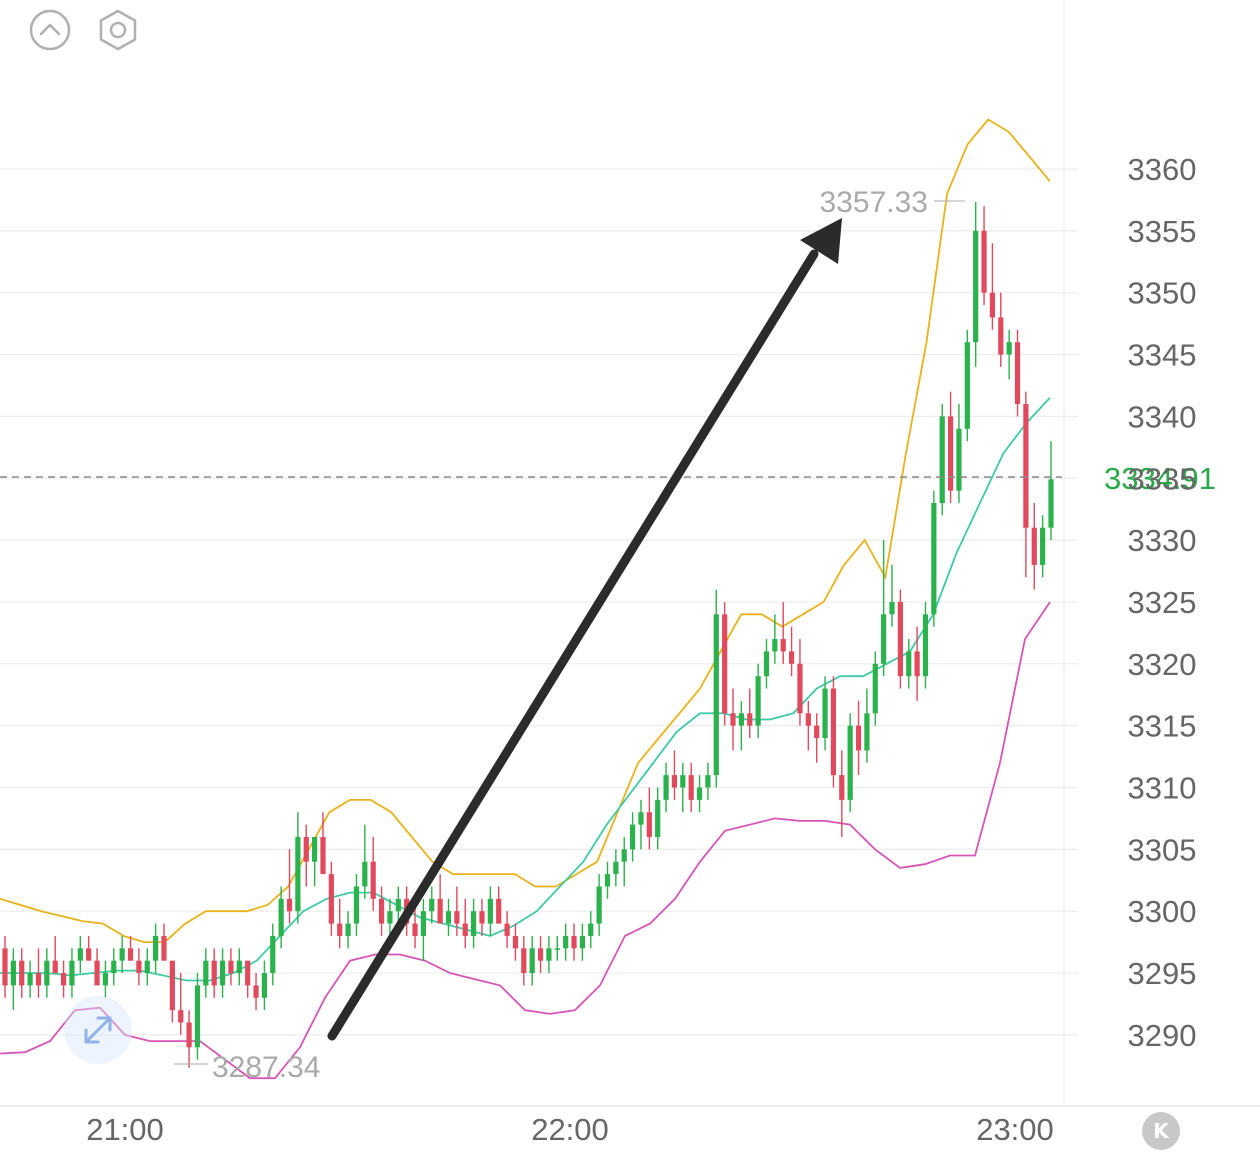 This screenshot has height=1152, width=1260. What do you see at coordinates (1162, 169) in the screenshot?
I see `y-tick-label: 3360` at bounding box center [1162, 169].